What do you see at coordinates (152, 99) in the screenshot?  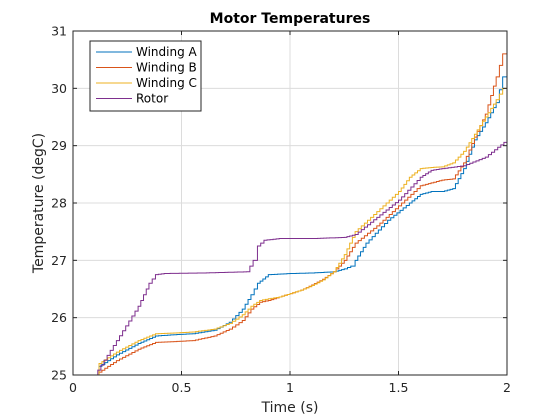 I see `legend-label: Rotor` at bounding box center [152, 99].